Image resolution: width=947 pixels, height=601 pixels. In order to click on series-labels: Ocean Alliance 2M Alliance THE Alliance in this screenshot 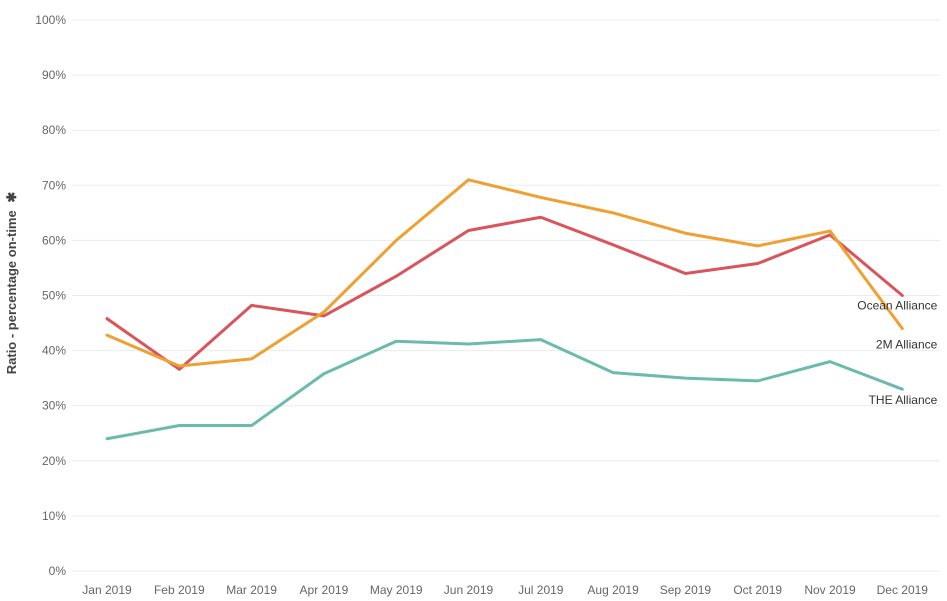, I will do `click(897, 353)`.